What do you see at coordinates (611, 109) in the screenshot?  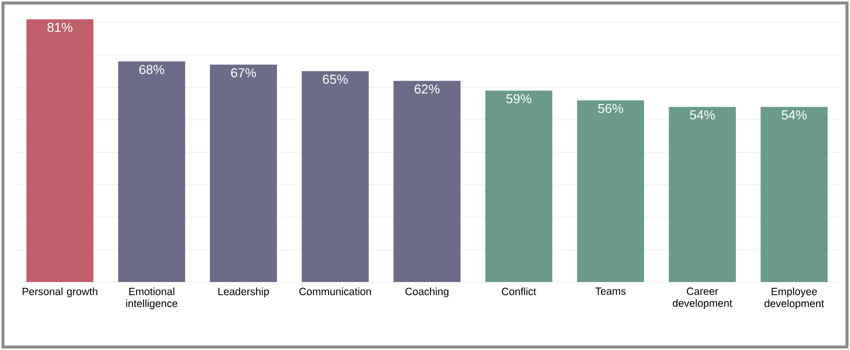 I see `data-label: 56%` at bounding box center [611, 109].